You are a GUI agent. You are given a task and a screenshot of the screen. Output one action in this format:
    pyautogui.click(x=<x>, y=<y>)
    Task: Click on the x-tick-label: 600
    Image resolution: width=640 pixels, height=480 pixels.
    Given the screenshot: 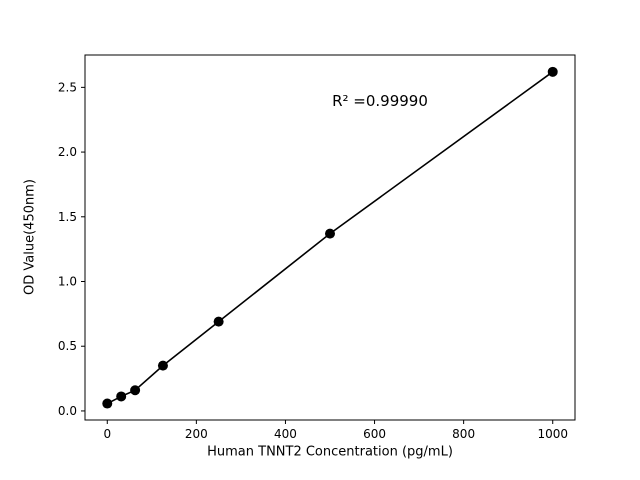 What is the action you would take?
    pyautogui.click(x=374, y=434)
    